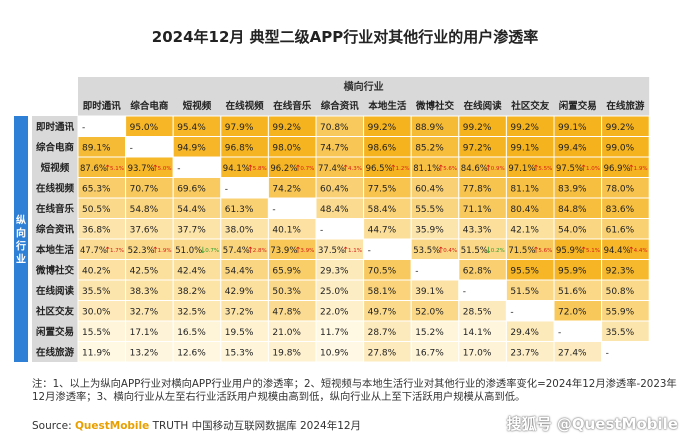 The width and height of the screenshot is (690, 442). I want to click on row-header: 闲置交易, so click(55, 332).